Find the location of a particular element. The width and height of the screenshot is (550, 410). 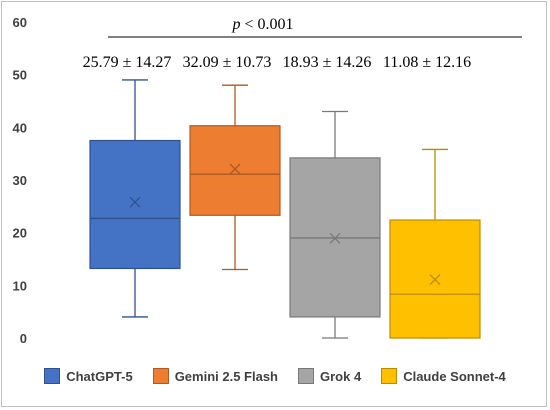

y-tick-label: 0 is located at coordinates (23, 338).